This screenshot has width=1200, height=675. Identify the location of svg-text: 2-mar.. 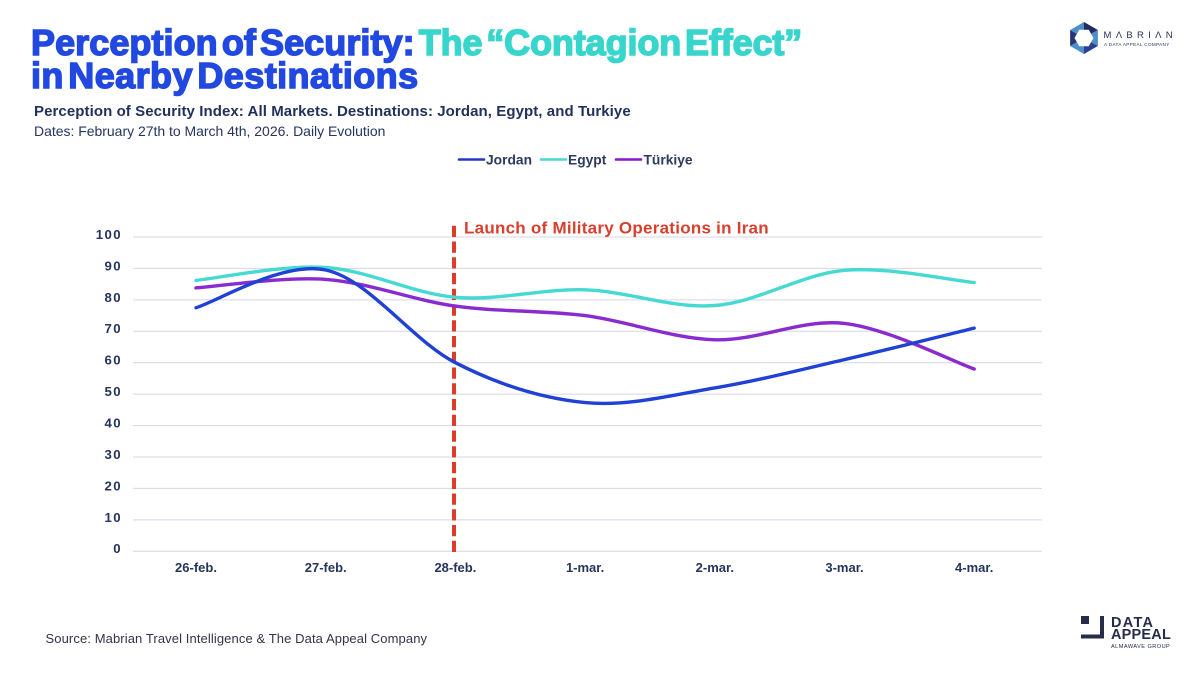
(715, 567).